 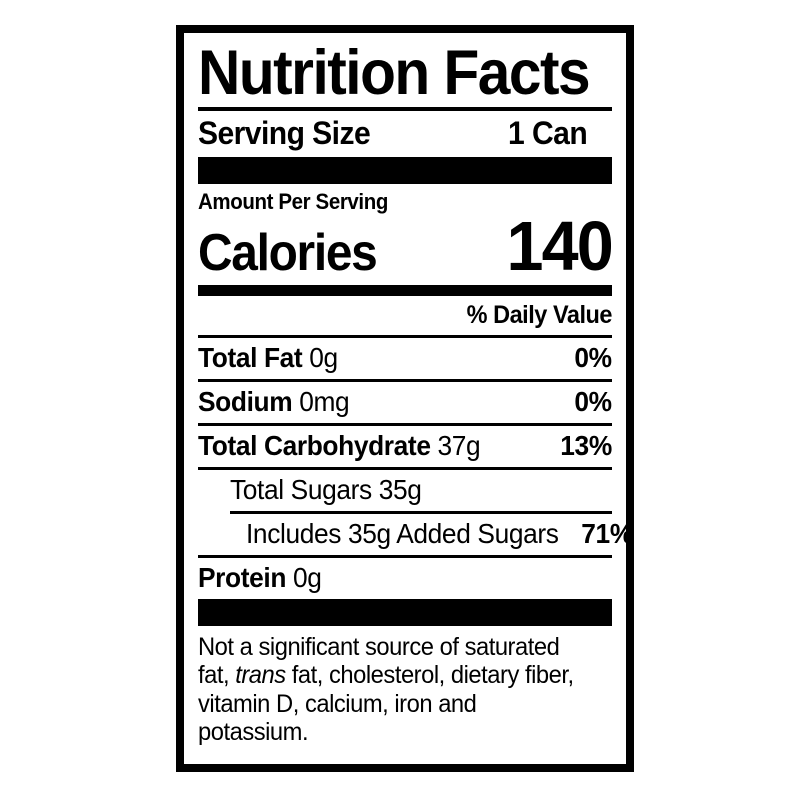 I want to click on nutrient-amount: 37g, so click(x=459, y=445).